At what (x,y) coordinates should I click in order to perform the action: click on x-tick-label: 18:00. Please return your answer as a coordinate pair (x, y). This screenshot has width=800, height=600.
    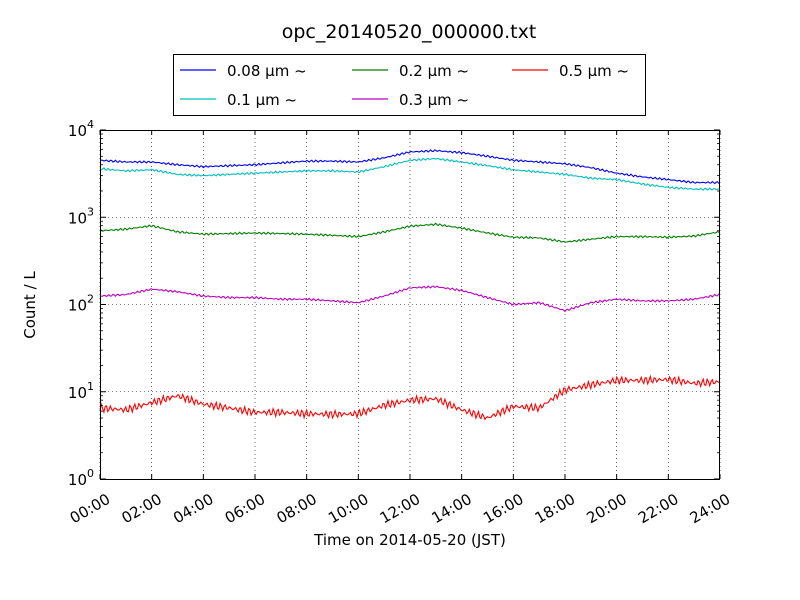
    Looking at the image, I should click on (555, 508).